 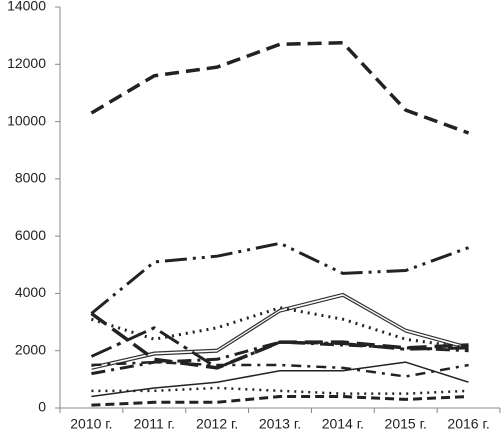 I want to click on x-tick-label: 2013 г., so click(x=280, y=424).